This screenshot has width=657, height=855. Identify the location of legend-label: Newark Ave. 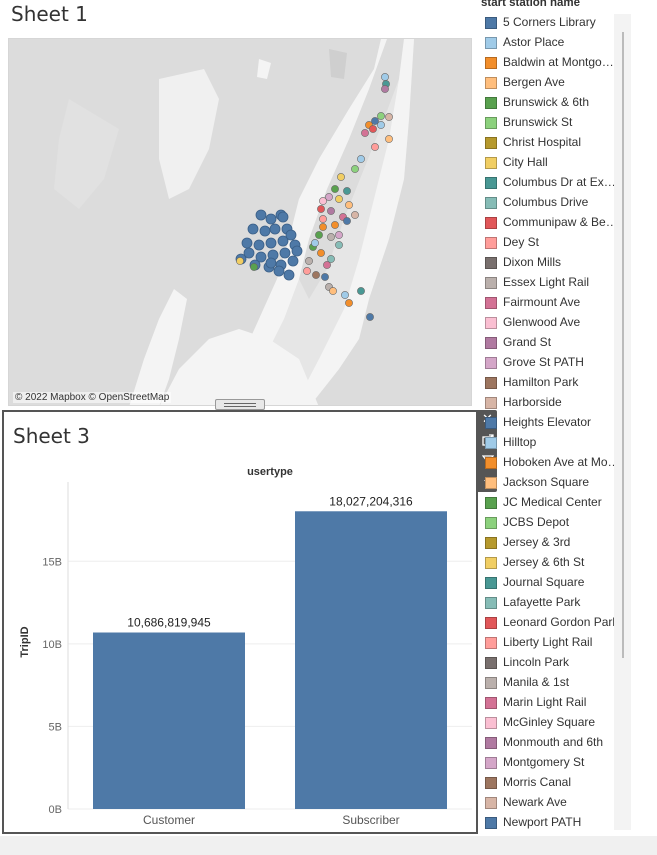
(535, 802).